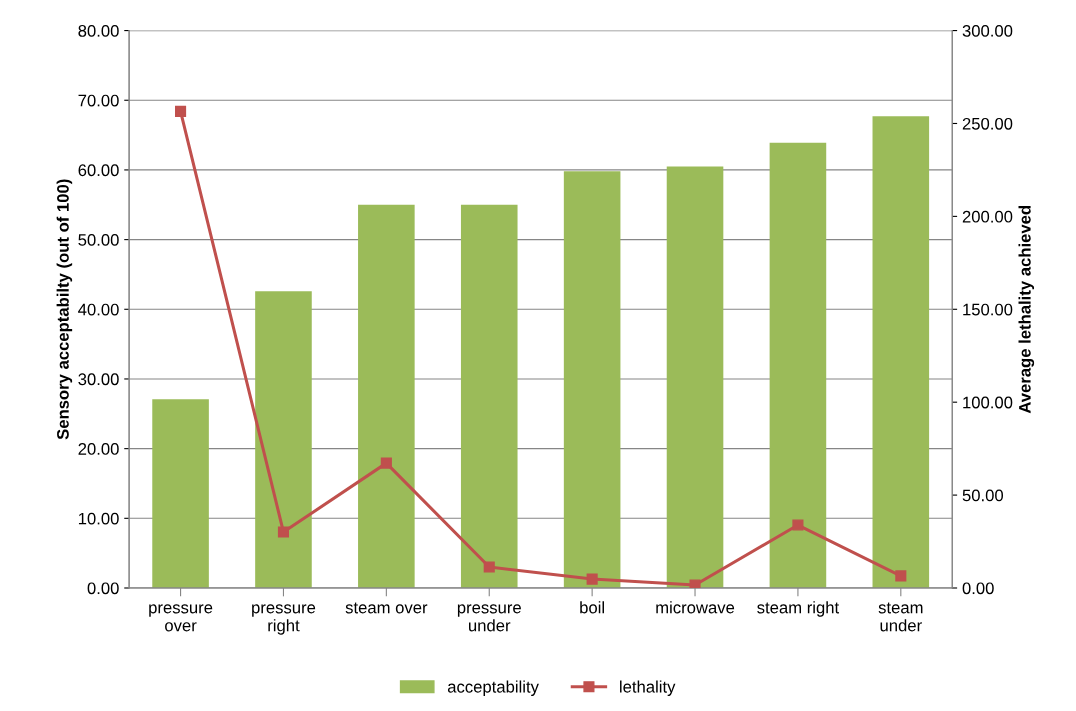  I want to click on x-tick-label: steam right, so click(798, 609).